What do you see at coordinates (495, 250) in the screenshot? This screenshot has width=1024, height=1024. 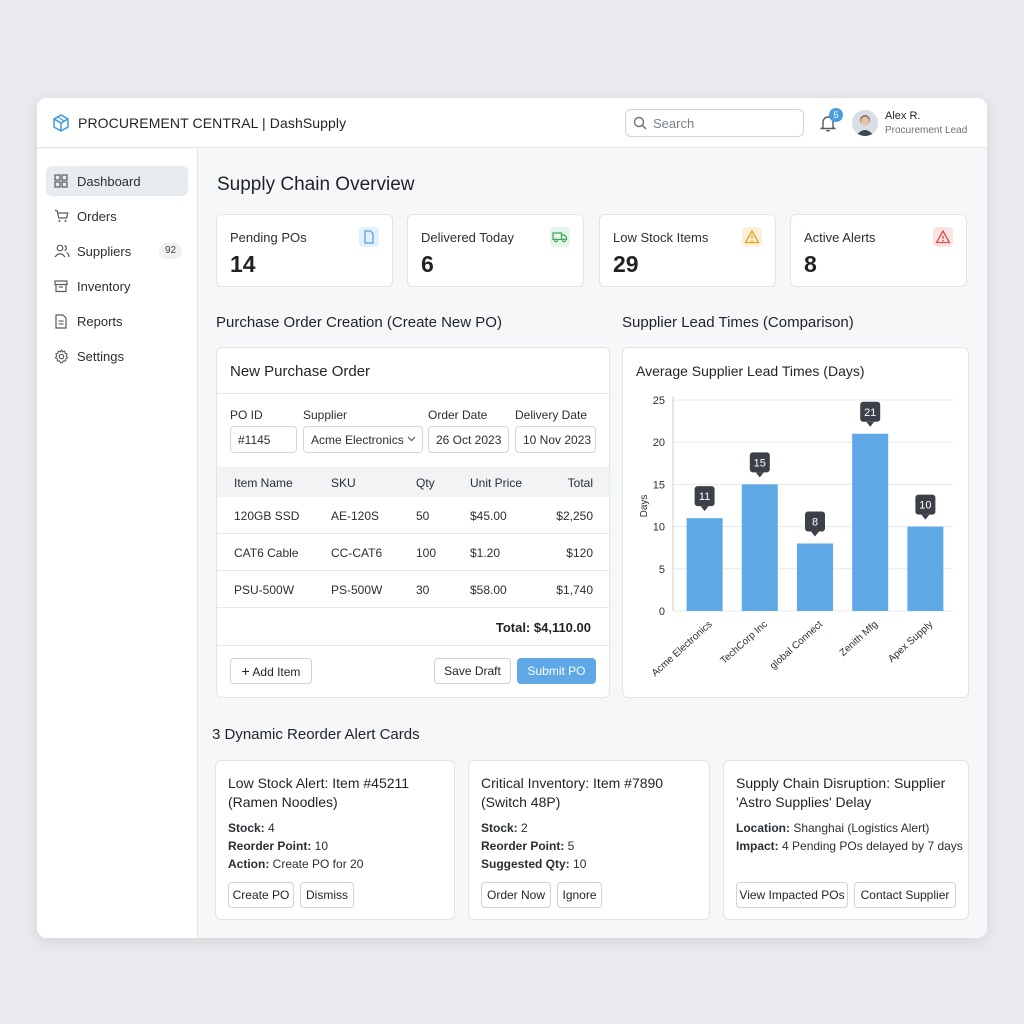 I see `stat-card-delivered-today: Delivered Today 6` at bounding box center [495, 250].